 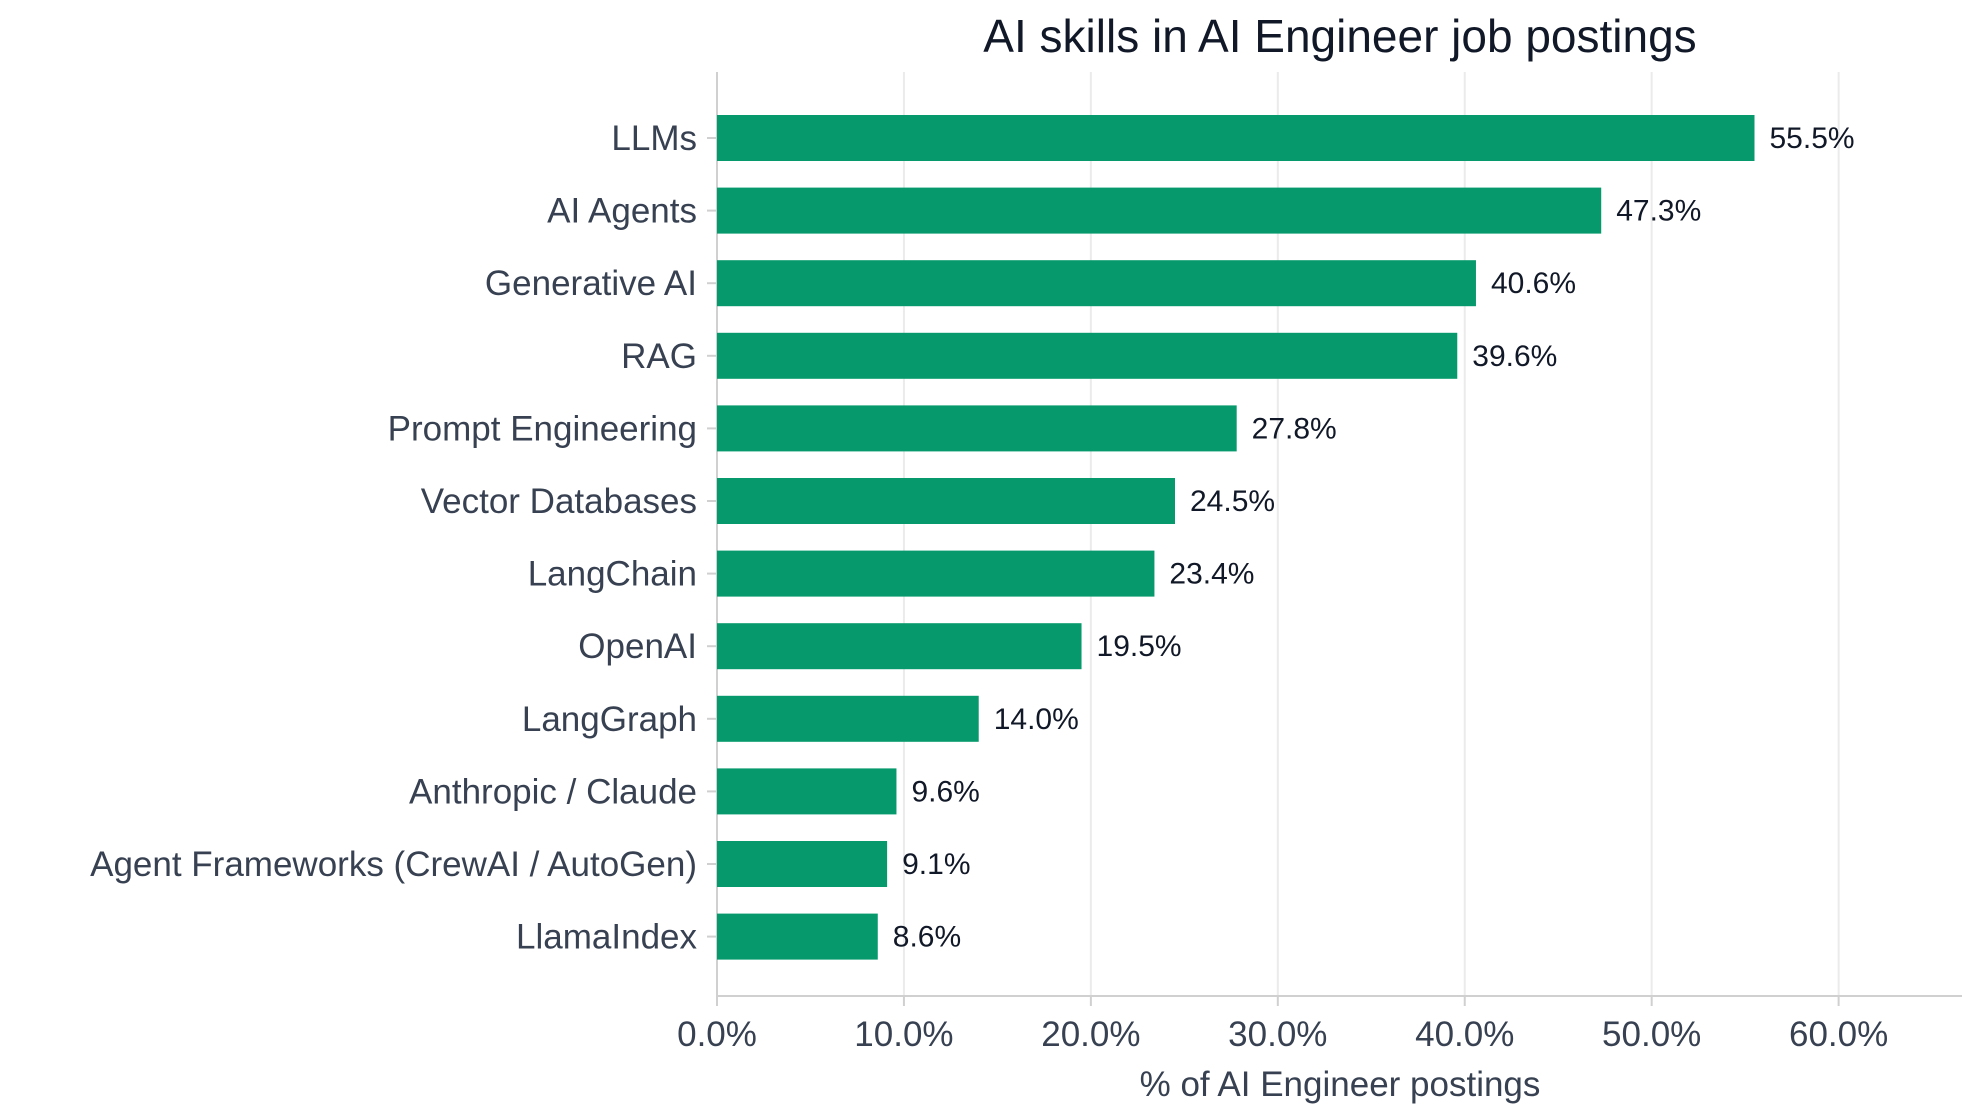 What do you see at coordinates (1658, 211) in the screenshot?
I see `value-label: 47.3%` at bounding box center [1658, 211].